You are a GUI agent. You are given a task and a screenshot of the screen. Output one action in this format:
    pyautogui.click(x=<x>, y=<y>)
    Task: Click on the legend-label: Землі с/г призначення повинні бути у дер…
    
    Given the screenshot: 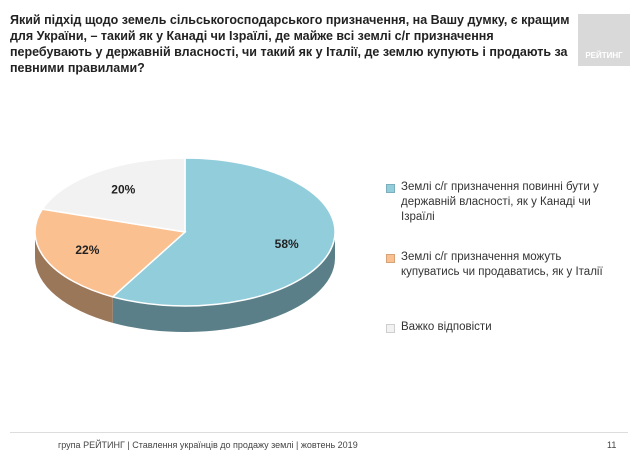 What is the action you would take?
    pyautogui.click(x=500, y=202)
    